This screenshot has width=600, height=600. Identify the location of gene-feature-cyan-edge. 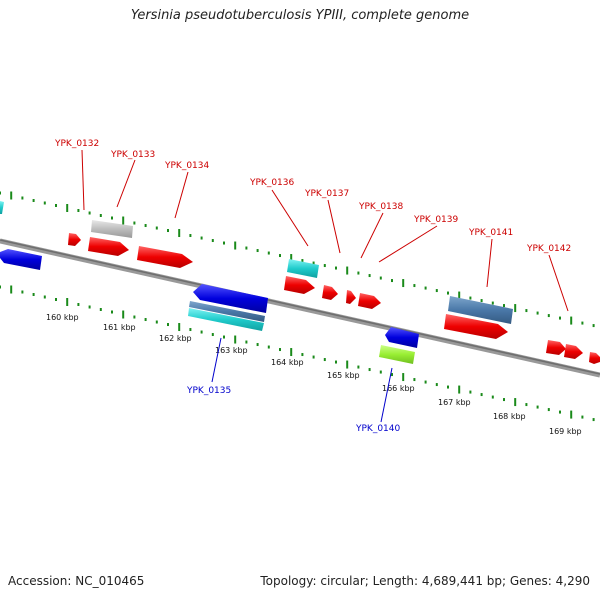
(2, 207).